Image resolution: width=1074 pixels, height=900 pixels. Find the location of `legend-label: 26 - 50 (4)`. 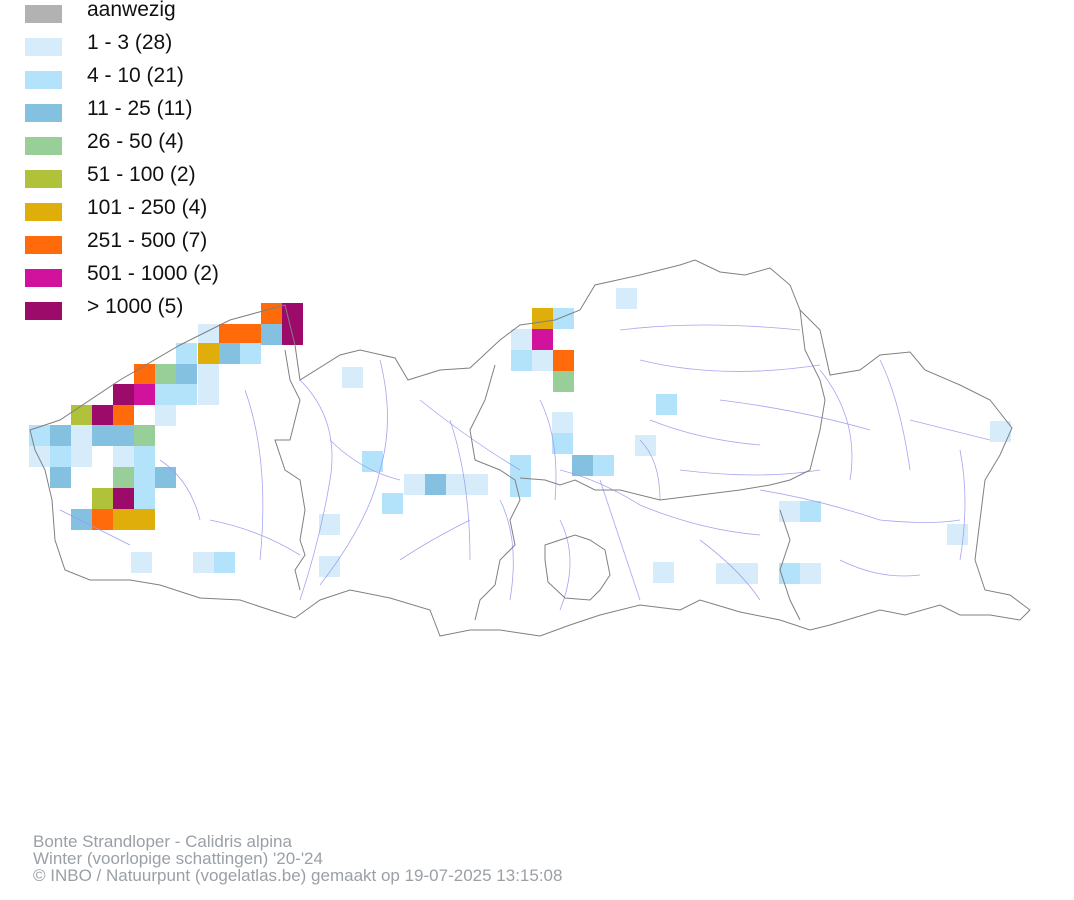

legend-label: 26 - 50 (4) is located at coordinates (135, 141).